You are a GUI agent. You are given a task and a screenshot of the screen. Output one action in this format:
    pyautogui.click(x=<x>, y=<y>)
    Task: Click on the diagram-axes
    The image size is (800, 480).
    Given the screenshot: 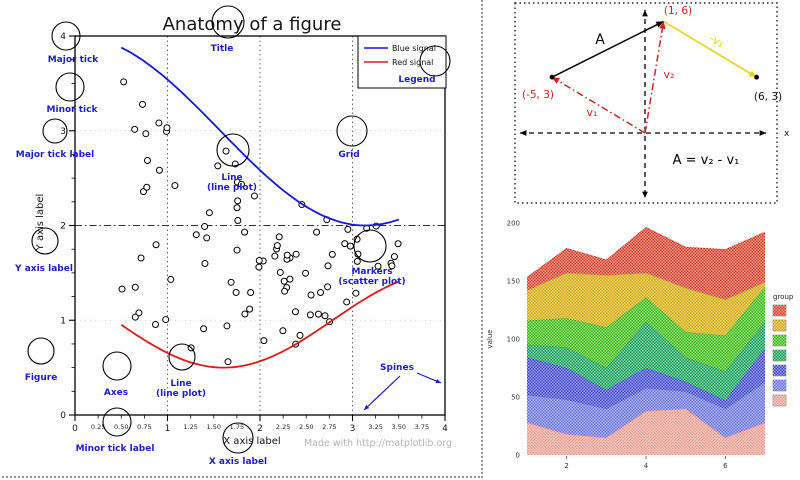 What is the action you would take?
    pyautogui.click(x=643, y=104)
    